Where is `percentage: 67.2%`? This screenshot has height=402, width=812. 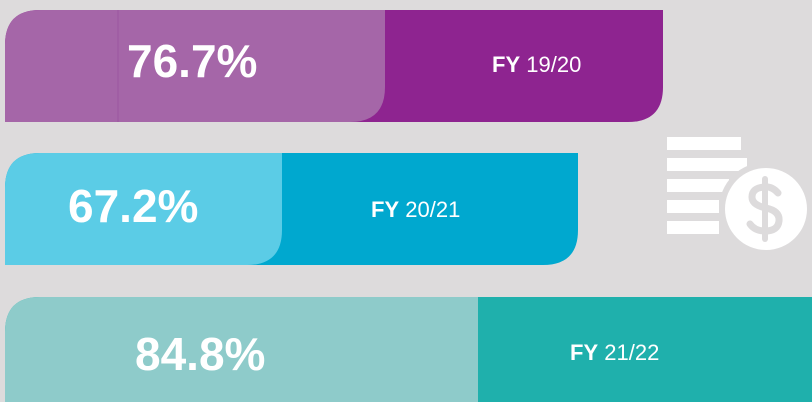 percentage: 67.2% is located at coordinates (133, 206).